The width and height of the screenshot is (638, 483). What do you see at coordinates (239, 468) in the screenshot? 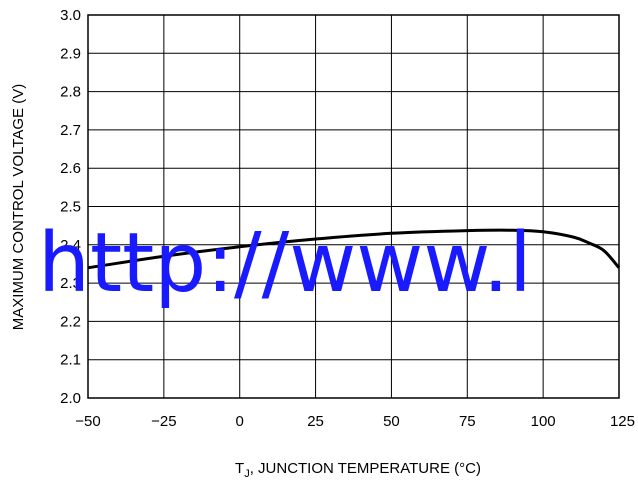
I see `x-axis-title-main: T` at bounding box center [239, 468].